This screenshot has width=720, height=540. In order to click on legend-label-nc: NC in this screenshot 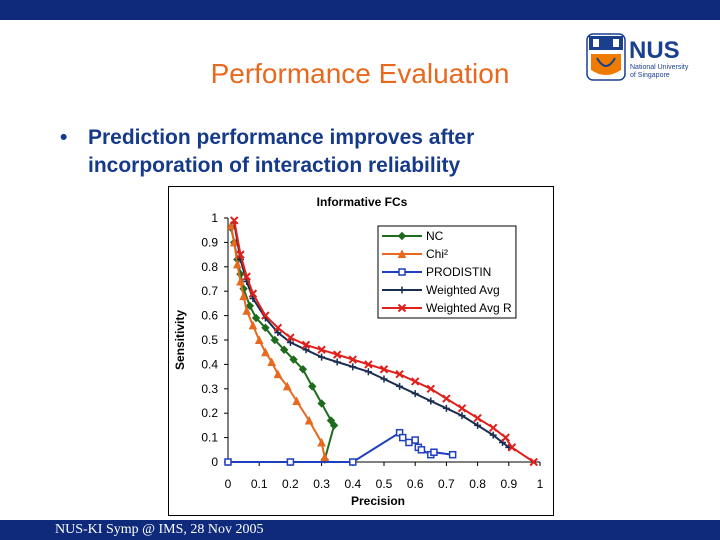, I will do `click(435, 236)`.